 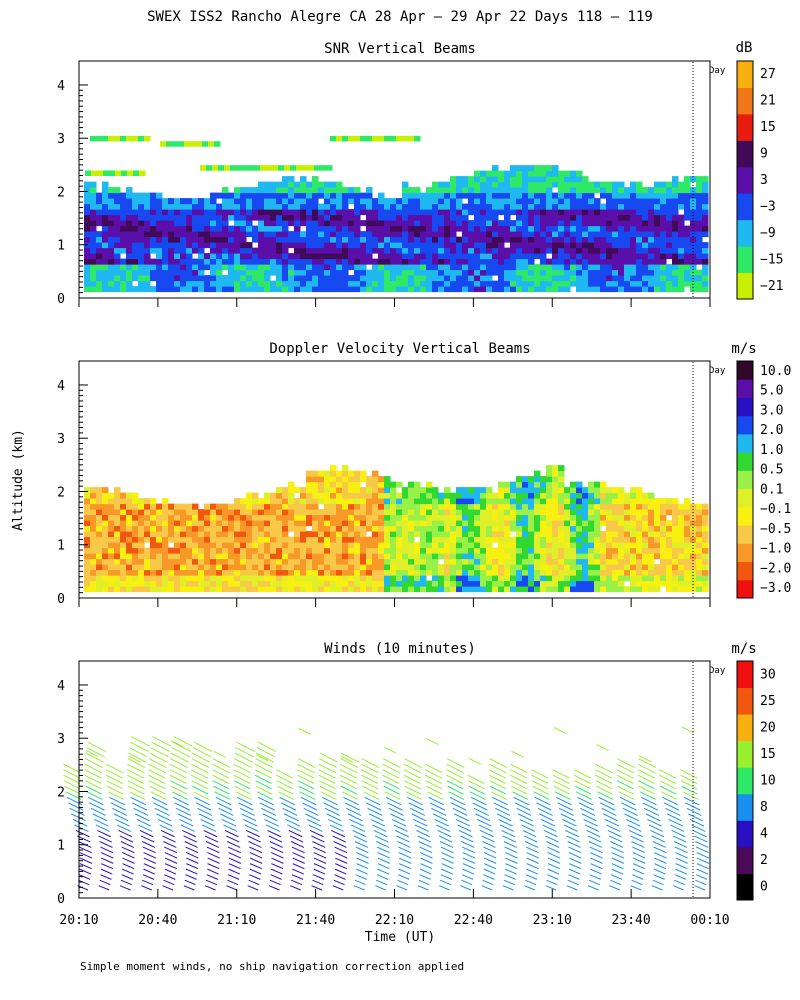 I want to click on colorbar-swatch, so click(x=745, y=260).